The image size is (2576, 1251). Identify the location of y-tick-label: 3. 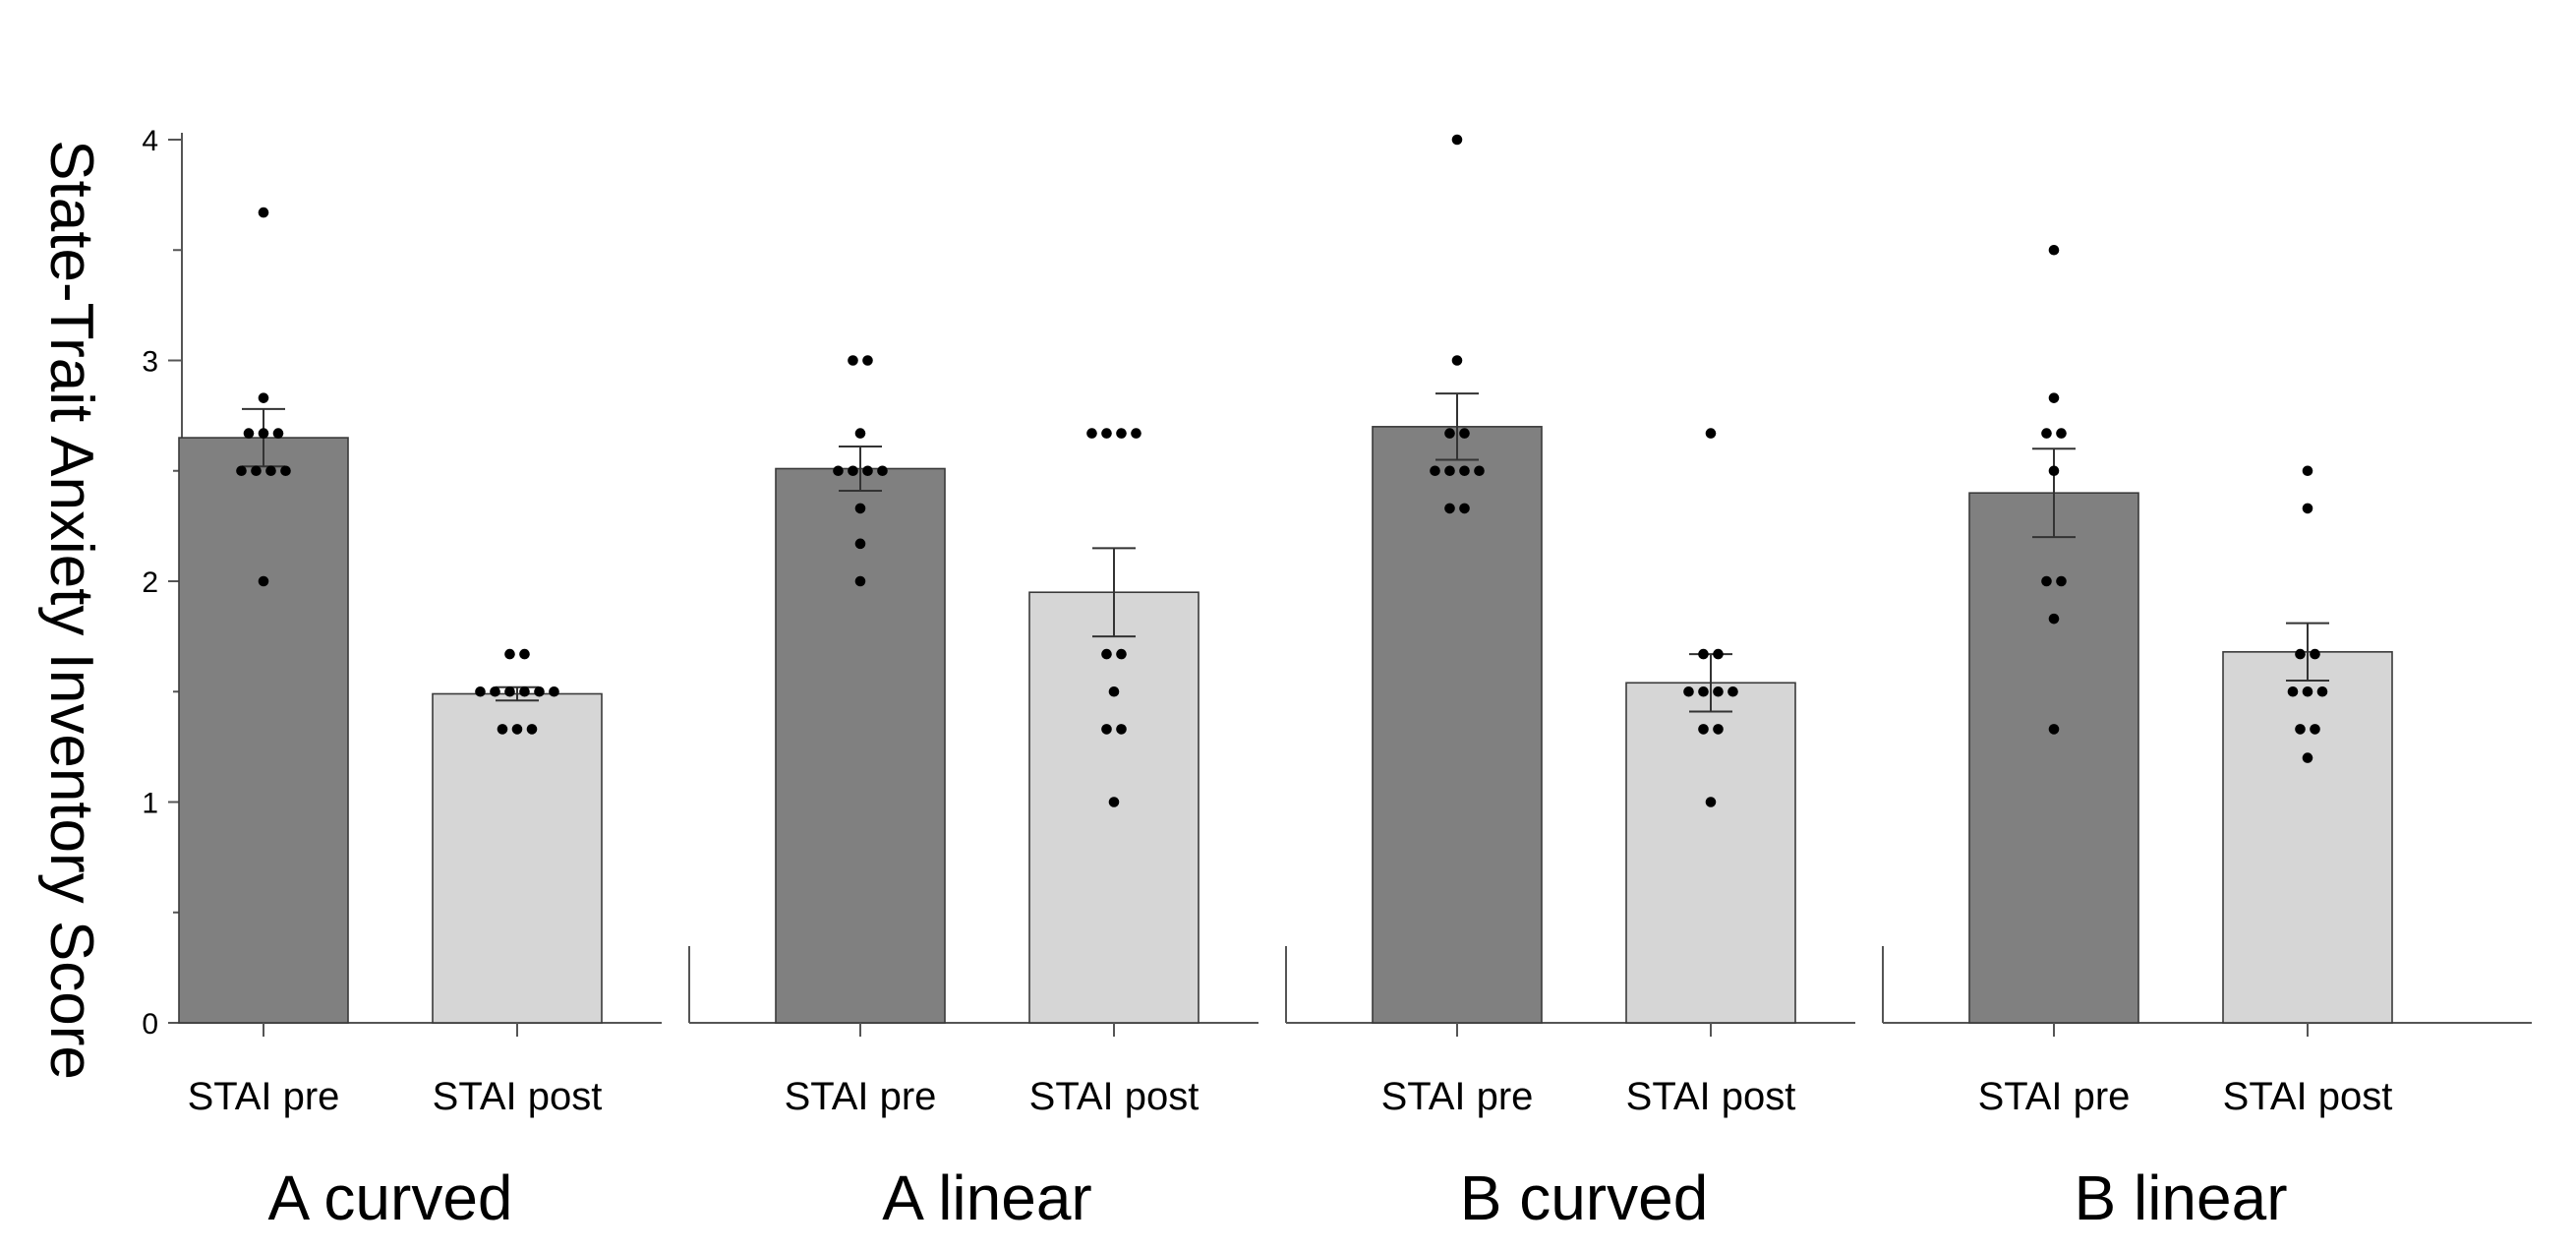
(150, 362).